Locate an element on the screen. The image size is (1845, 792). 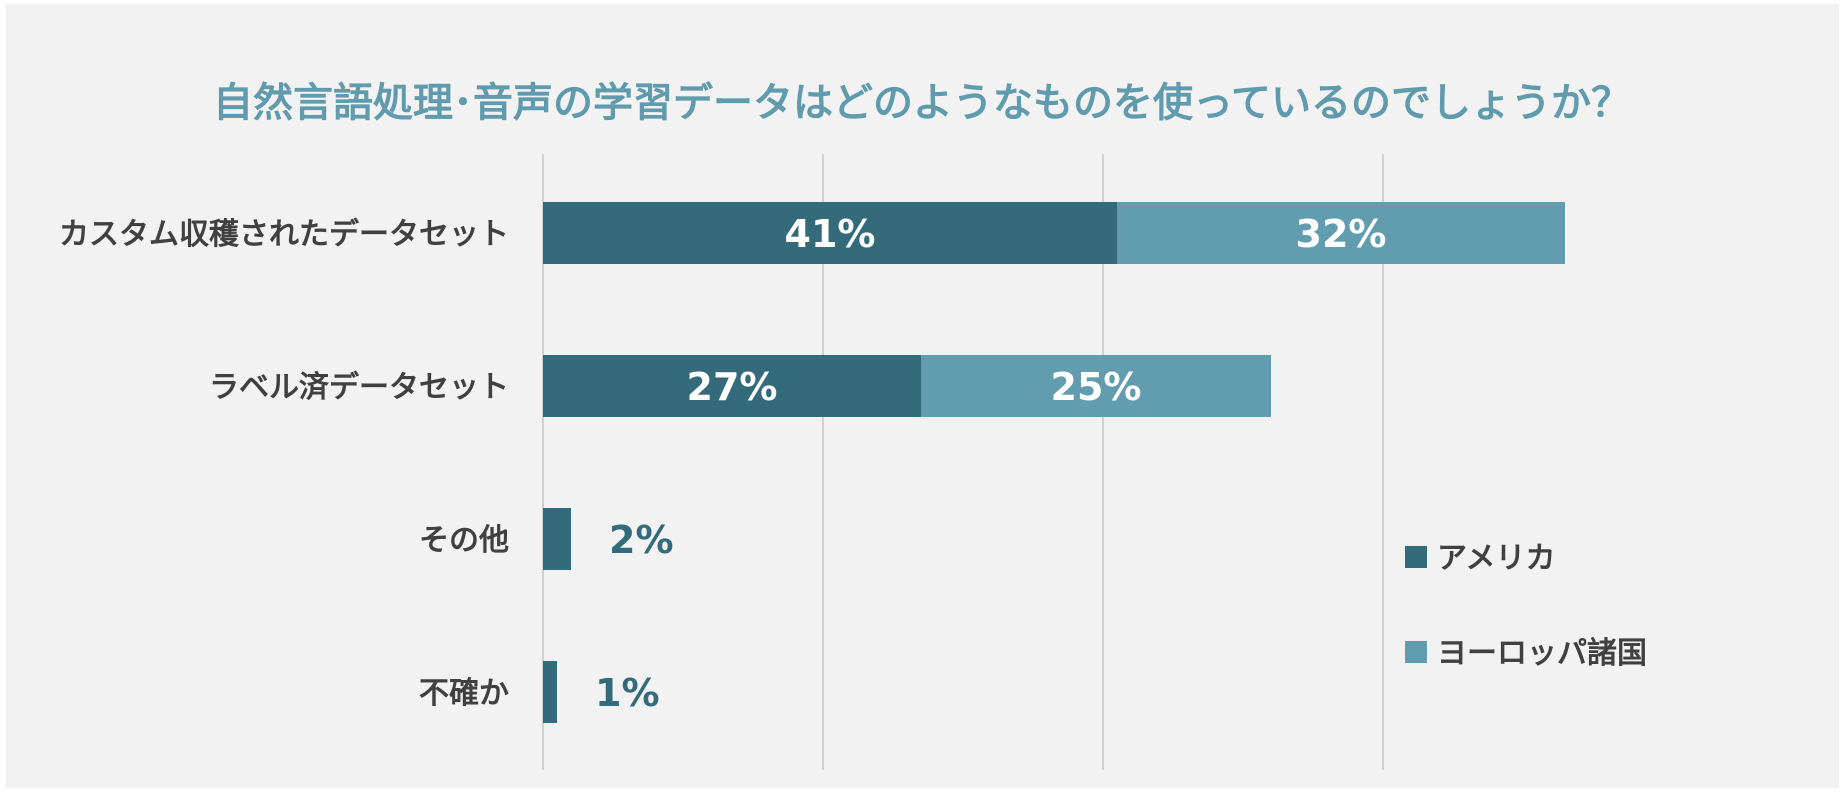
bar-label-0-3: 1% is located at coordinates (627, 693).